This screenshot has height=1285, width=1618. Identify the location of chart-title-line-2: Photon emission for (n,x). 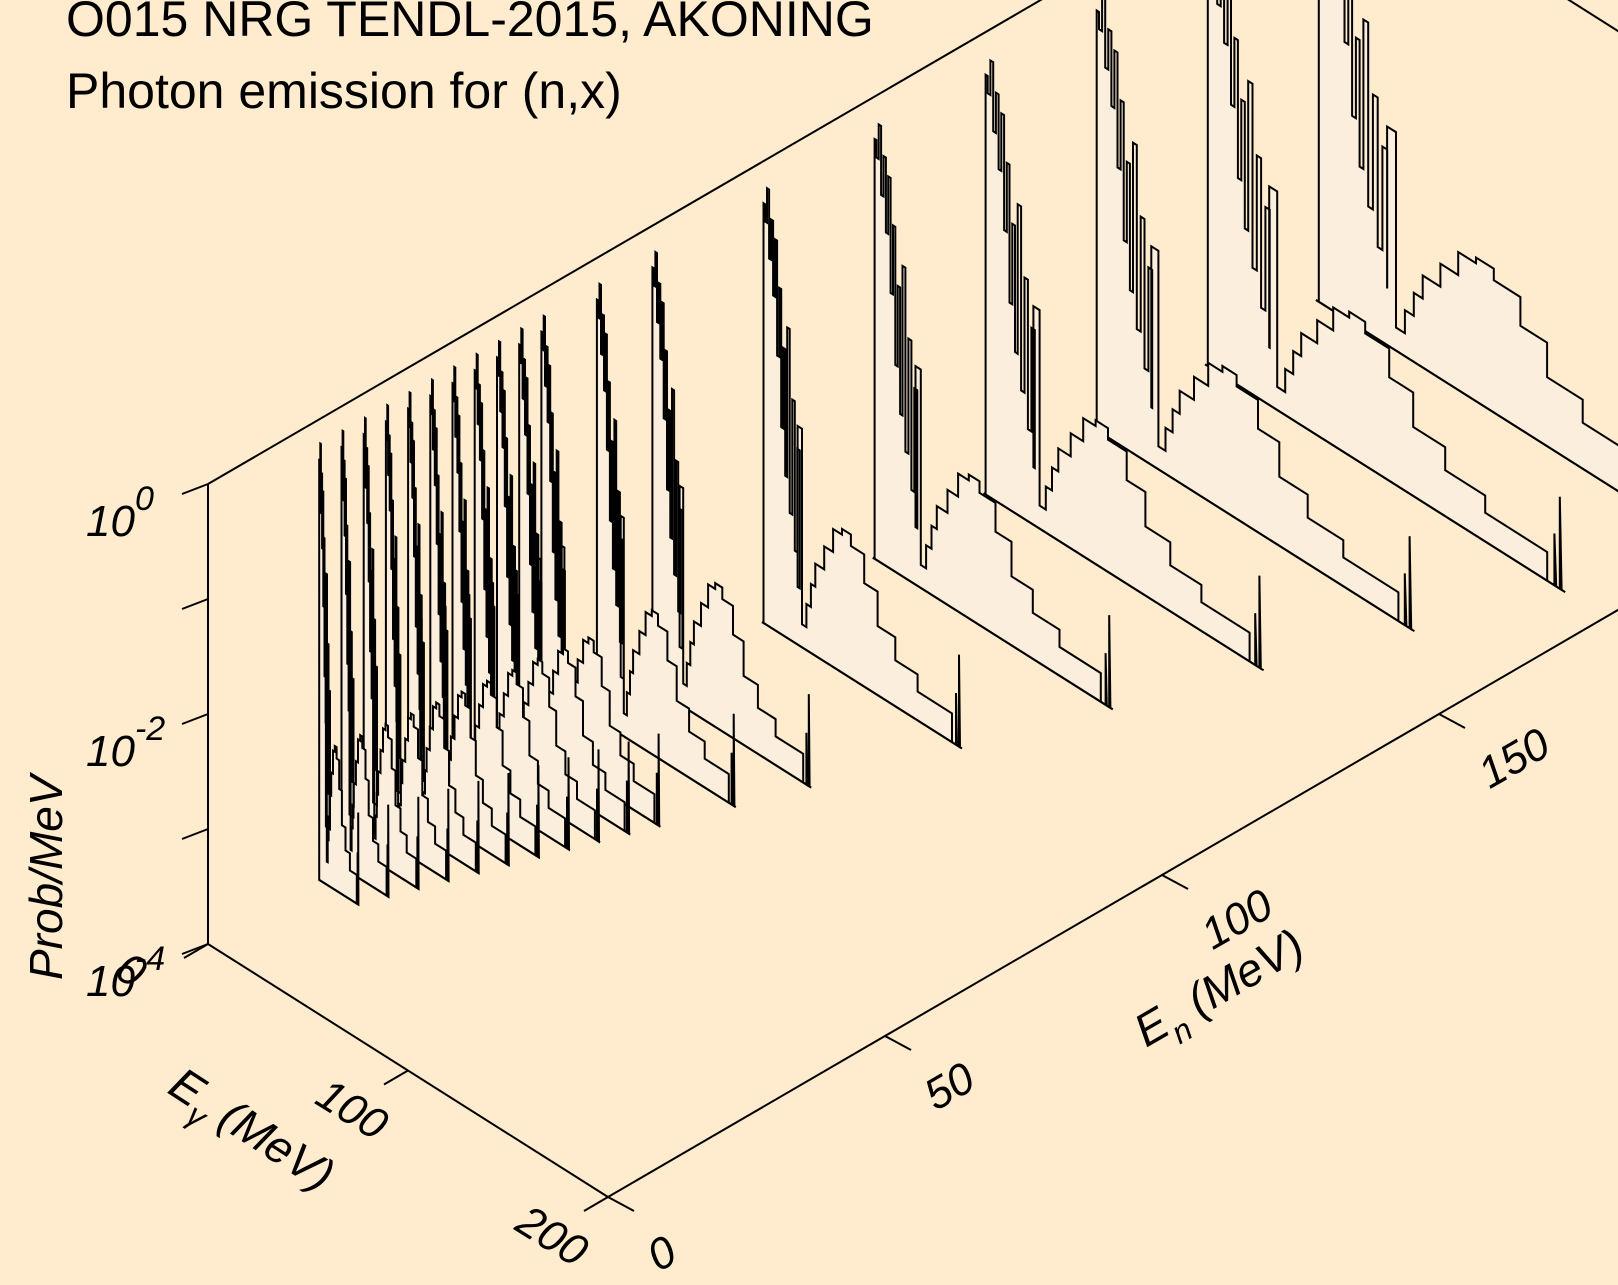
(344, 91).